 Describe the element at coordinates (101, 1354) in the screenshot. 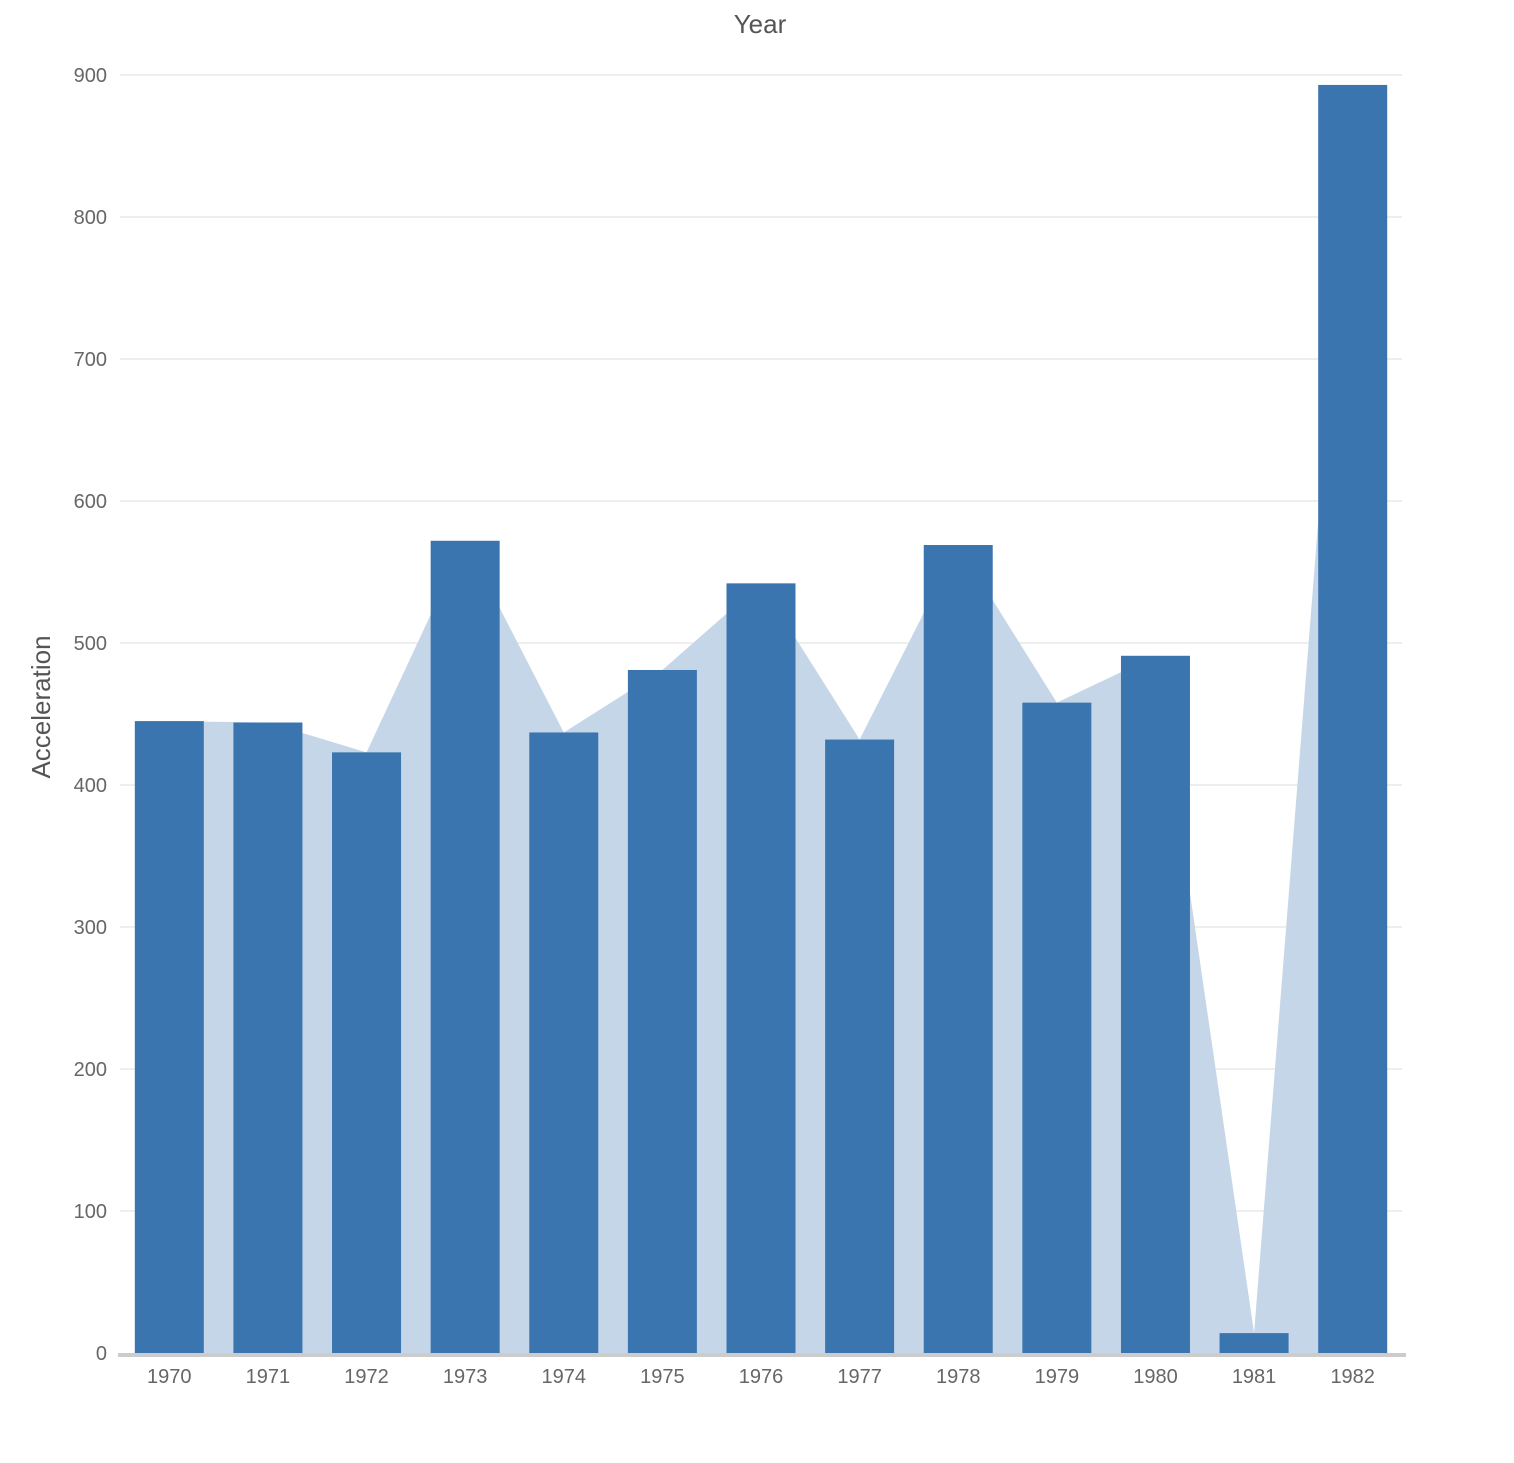

I see `y-tick-label-0: 0` at that location.